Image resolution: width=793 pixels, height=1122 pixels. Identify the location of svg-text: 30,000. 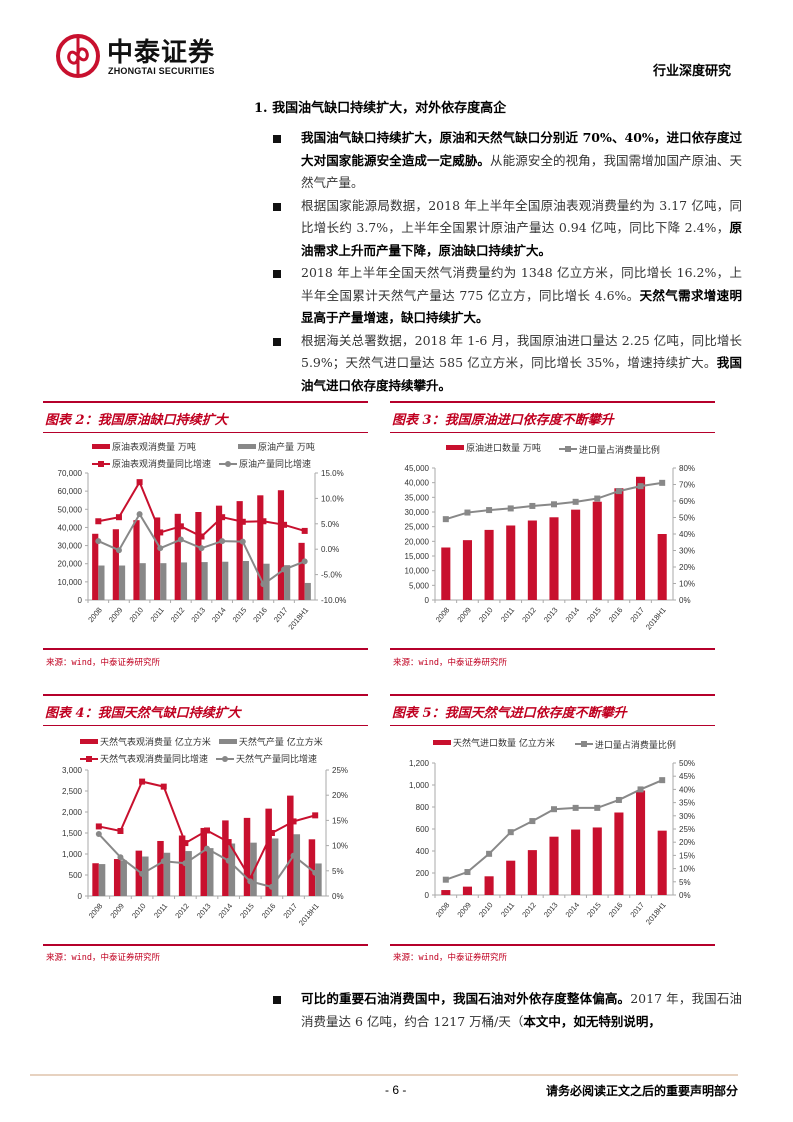
(417, 512).